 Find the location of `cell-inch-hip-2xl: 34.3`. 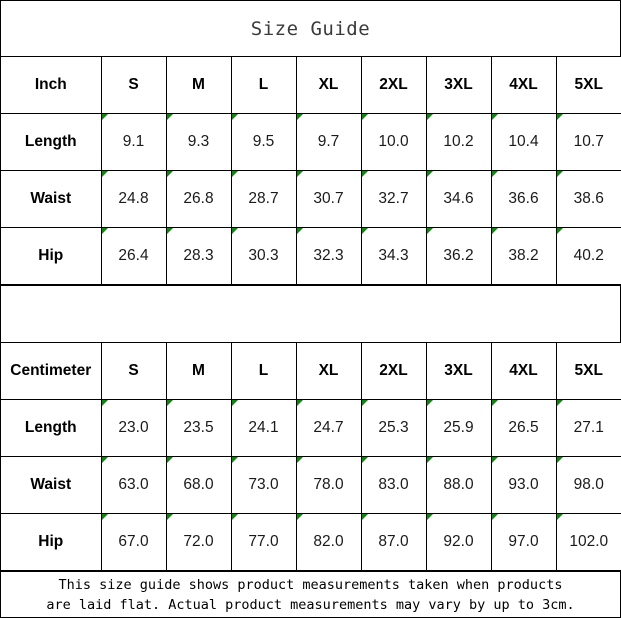

cell-inch-hip-2xl: 34.3 is located at coordinates (393, 256).